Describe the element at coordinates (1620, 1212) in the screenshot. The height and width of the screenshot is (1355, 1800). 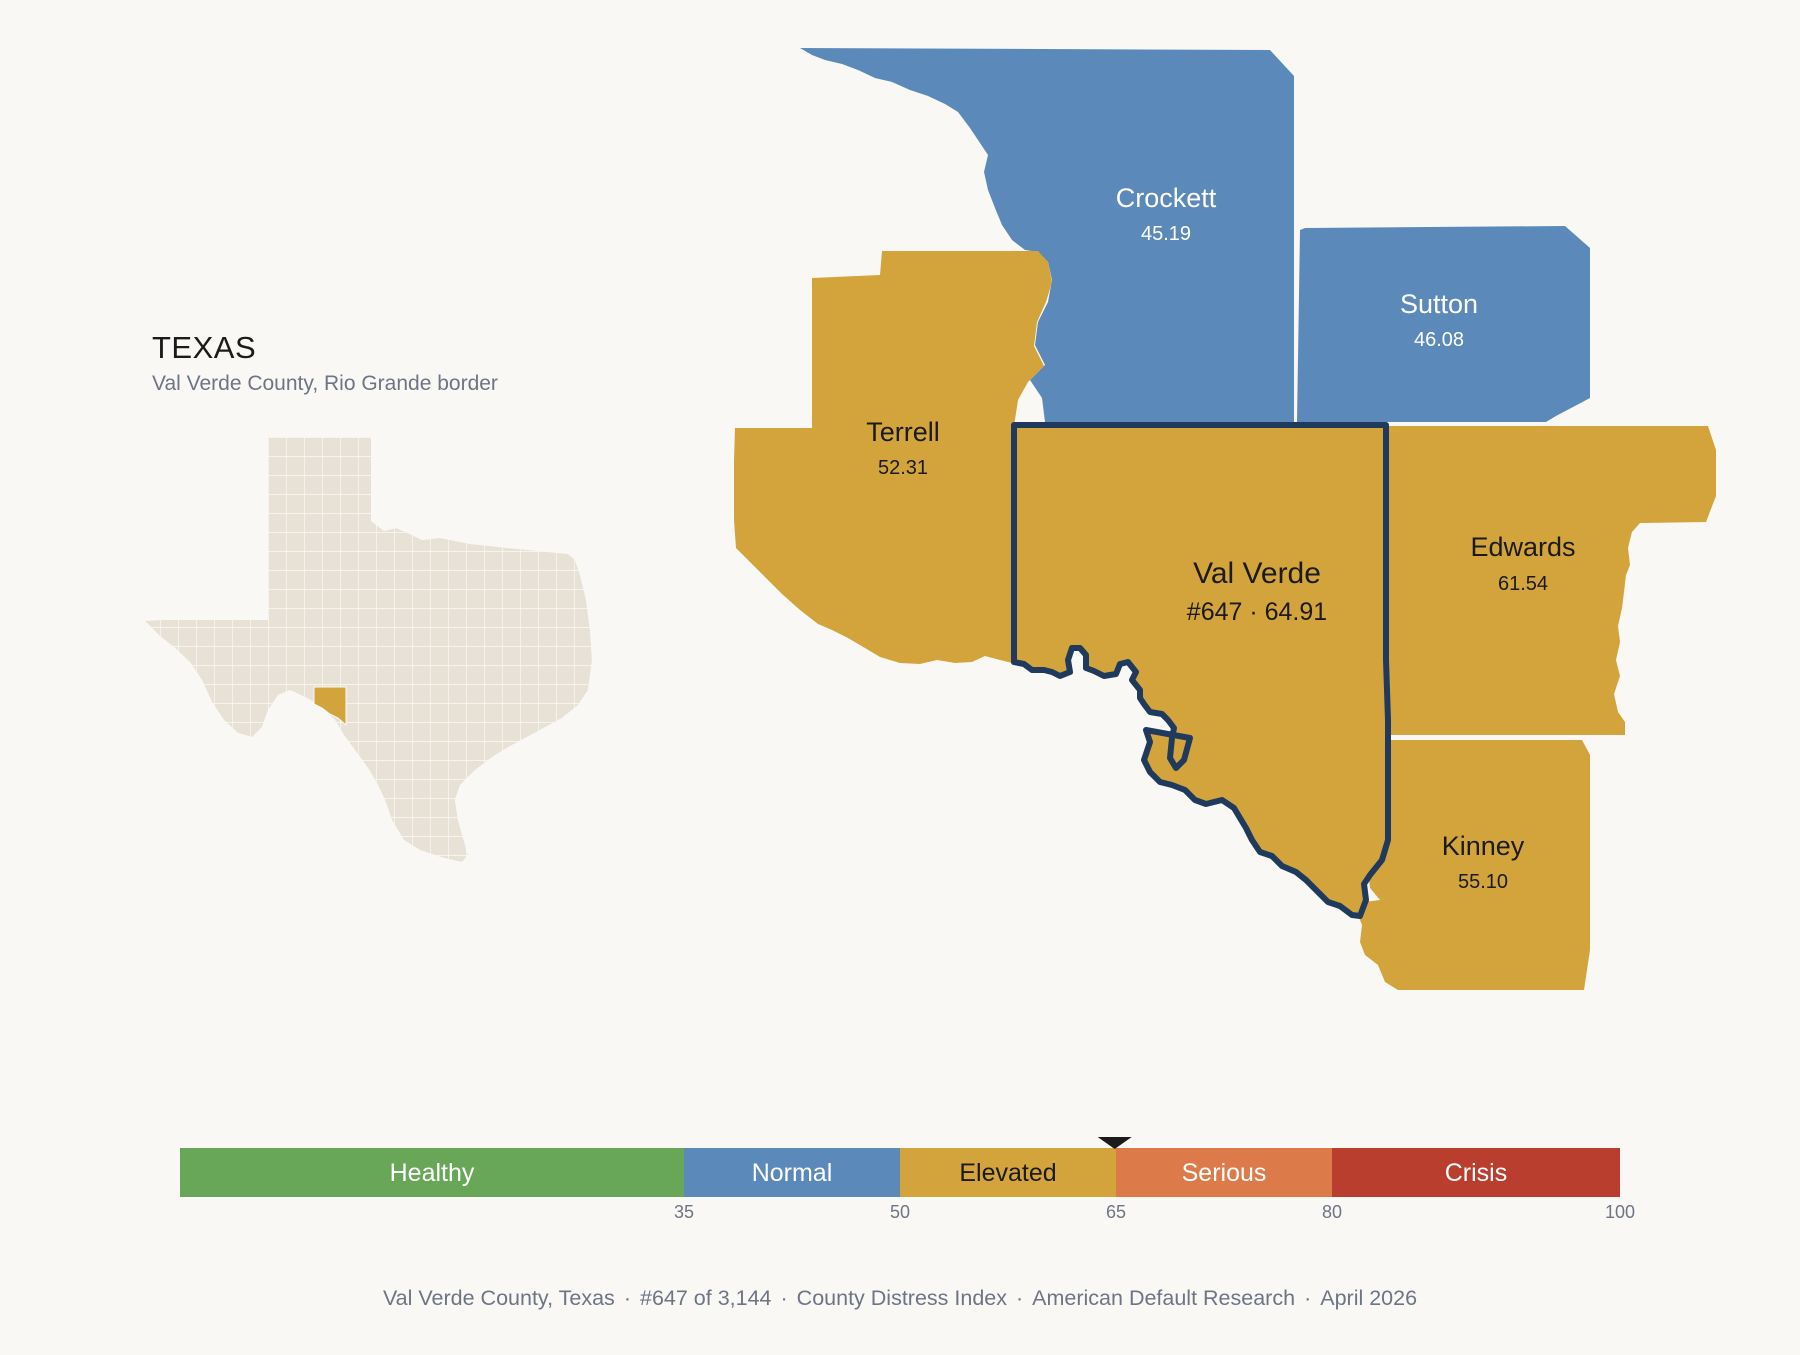
I see `scale-tick-label: 100` at that location.